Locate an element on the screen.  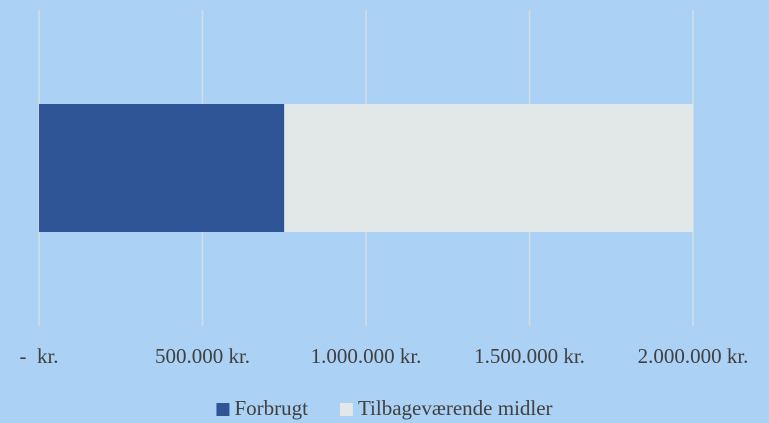
bar-segment is located at coordinates (162, 168).